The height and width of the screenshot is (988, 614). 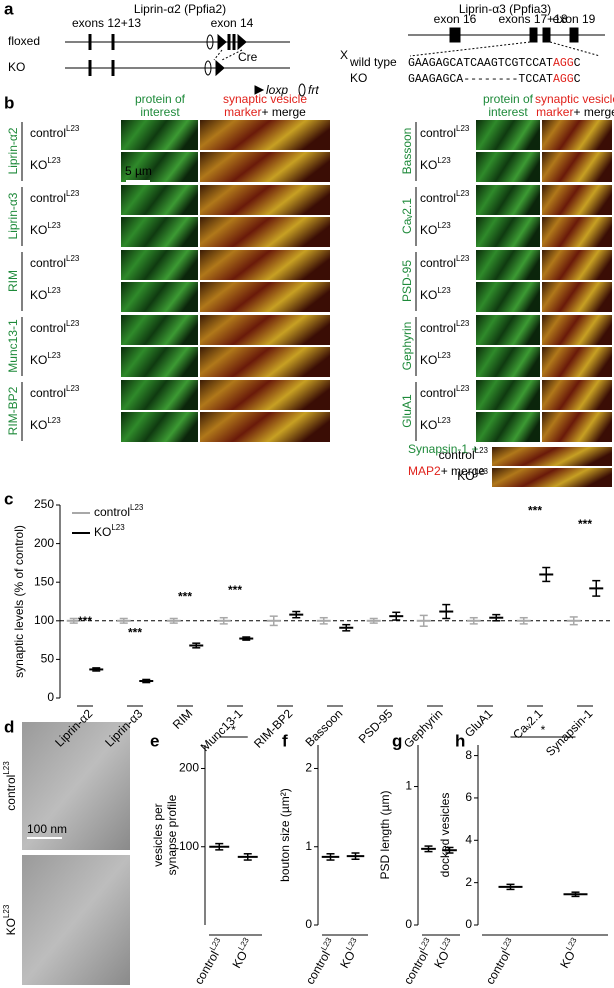 I want to click on x-tick-label: PSD-95, so click(x=376, y=726).